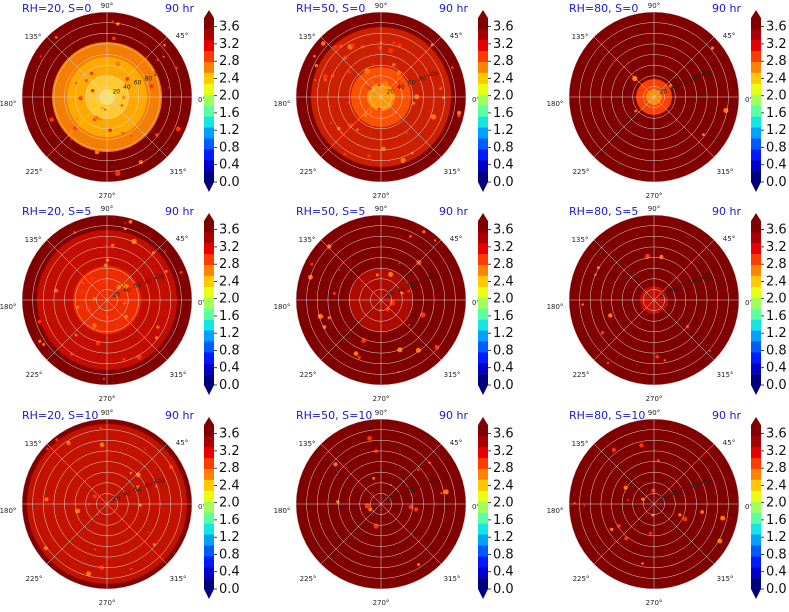 This screenshot has width=789, height=612. Describe the element at coordinates (776, 503) in the screenshot. I see `colorbar-tick-label: 2.0` at that location.